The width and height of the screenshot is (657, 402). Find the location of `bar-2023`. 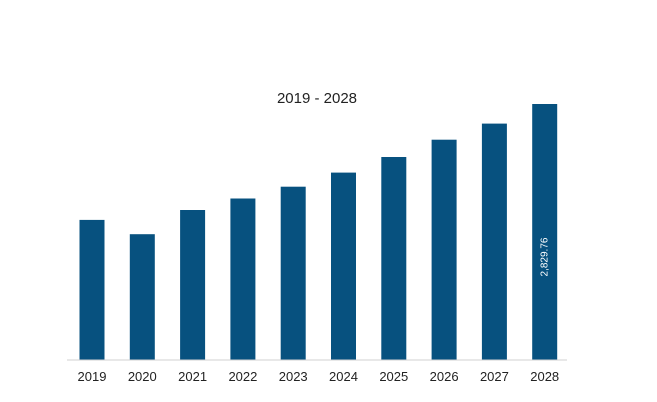

bar-2023 is located at coordinates (293, 273).